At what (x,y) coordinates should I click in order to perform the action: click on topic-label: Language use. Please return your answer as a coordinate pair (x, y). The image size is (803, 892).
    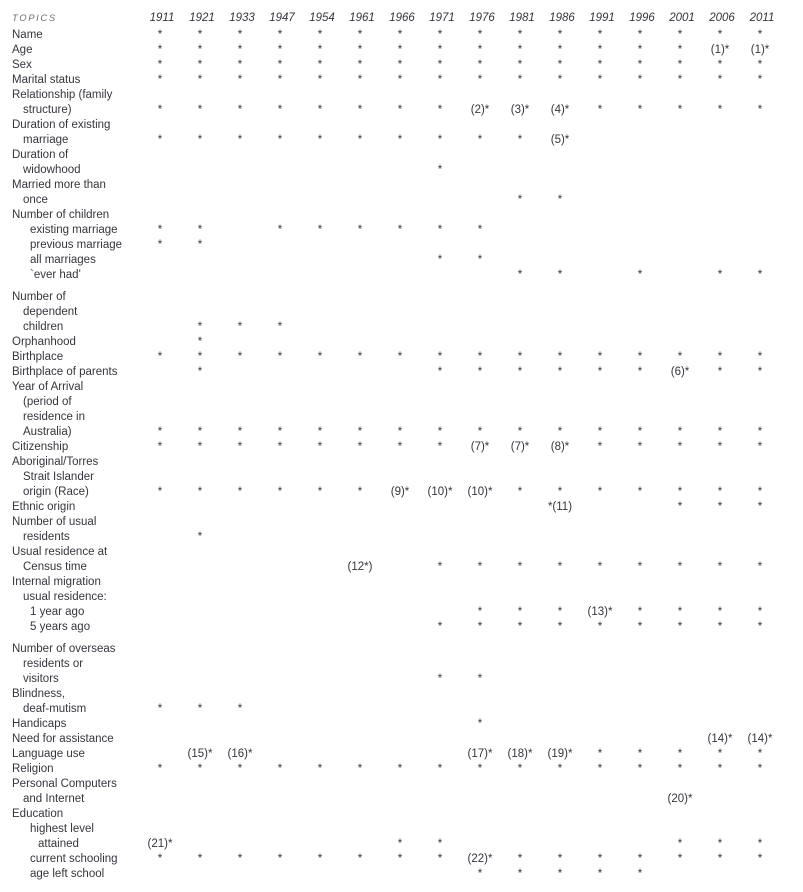
    Looking at the image, I should click on (48, 754).